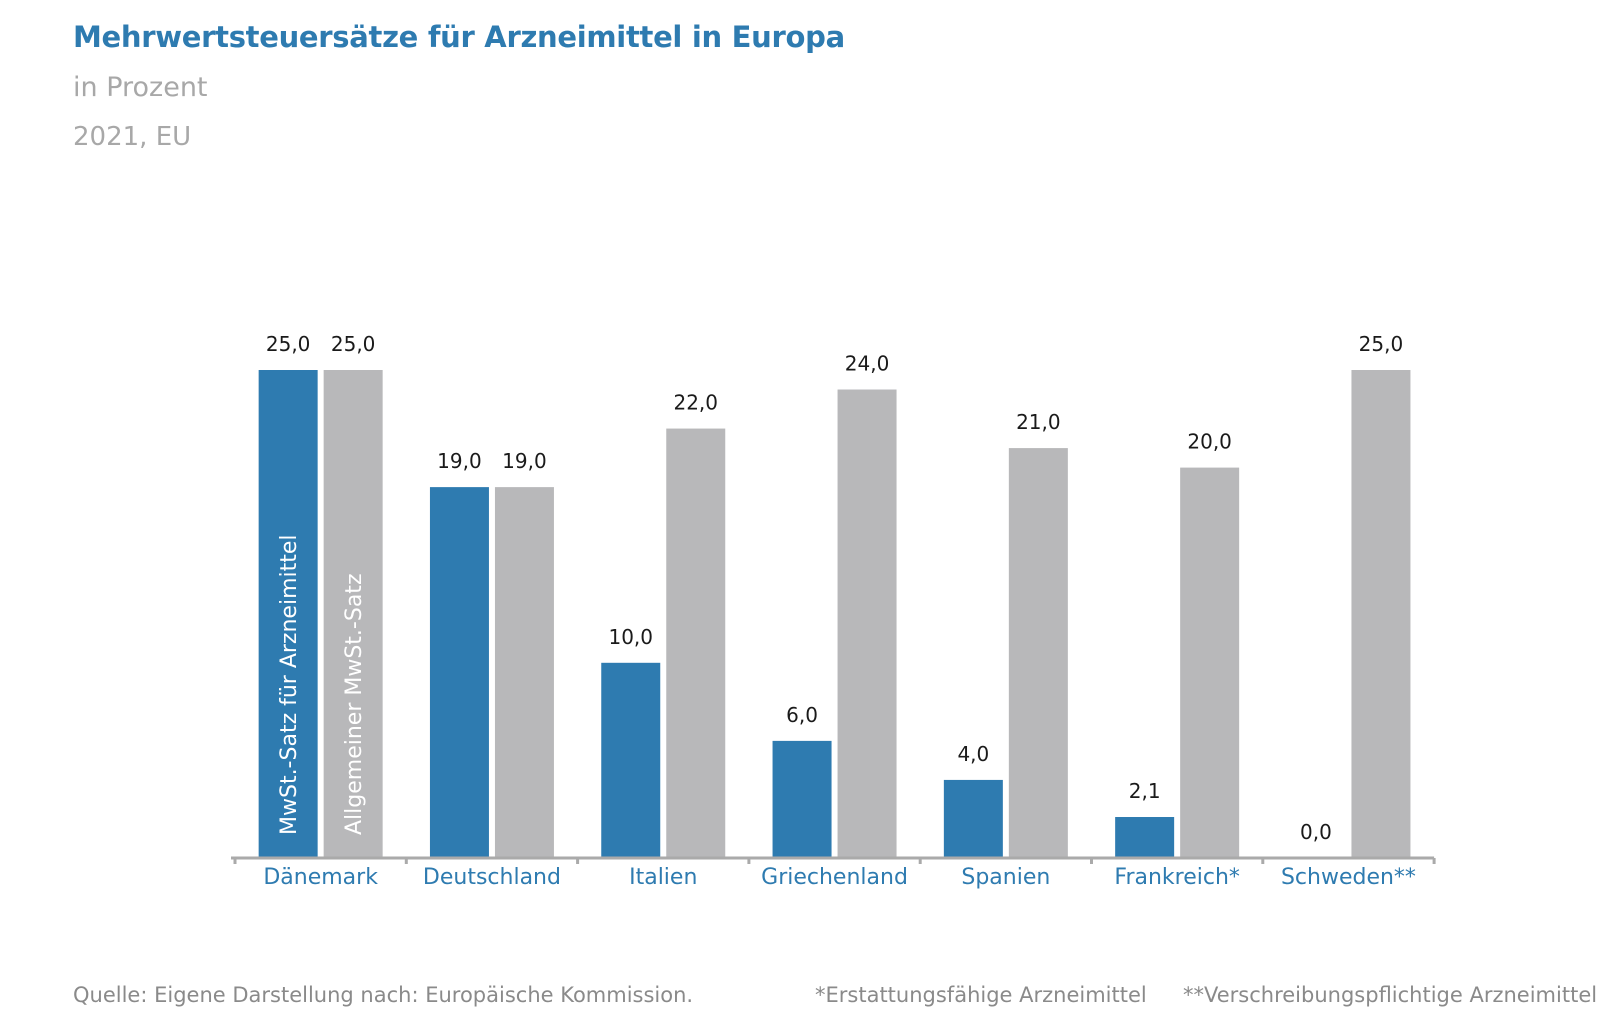 This screenshot has width=1614, height=1028. Describe the element at coordinates (802, 799) in the screenshot. I see `bar-arzneimittel-griechenland` at that location.